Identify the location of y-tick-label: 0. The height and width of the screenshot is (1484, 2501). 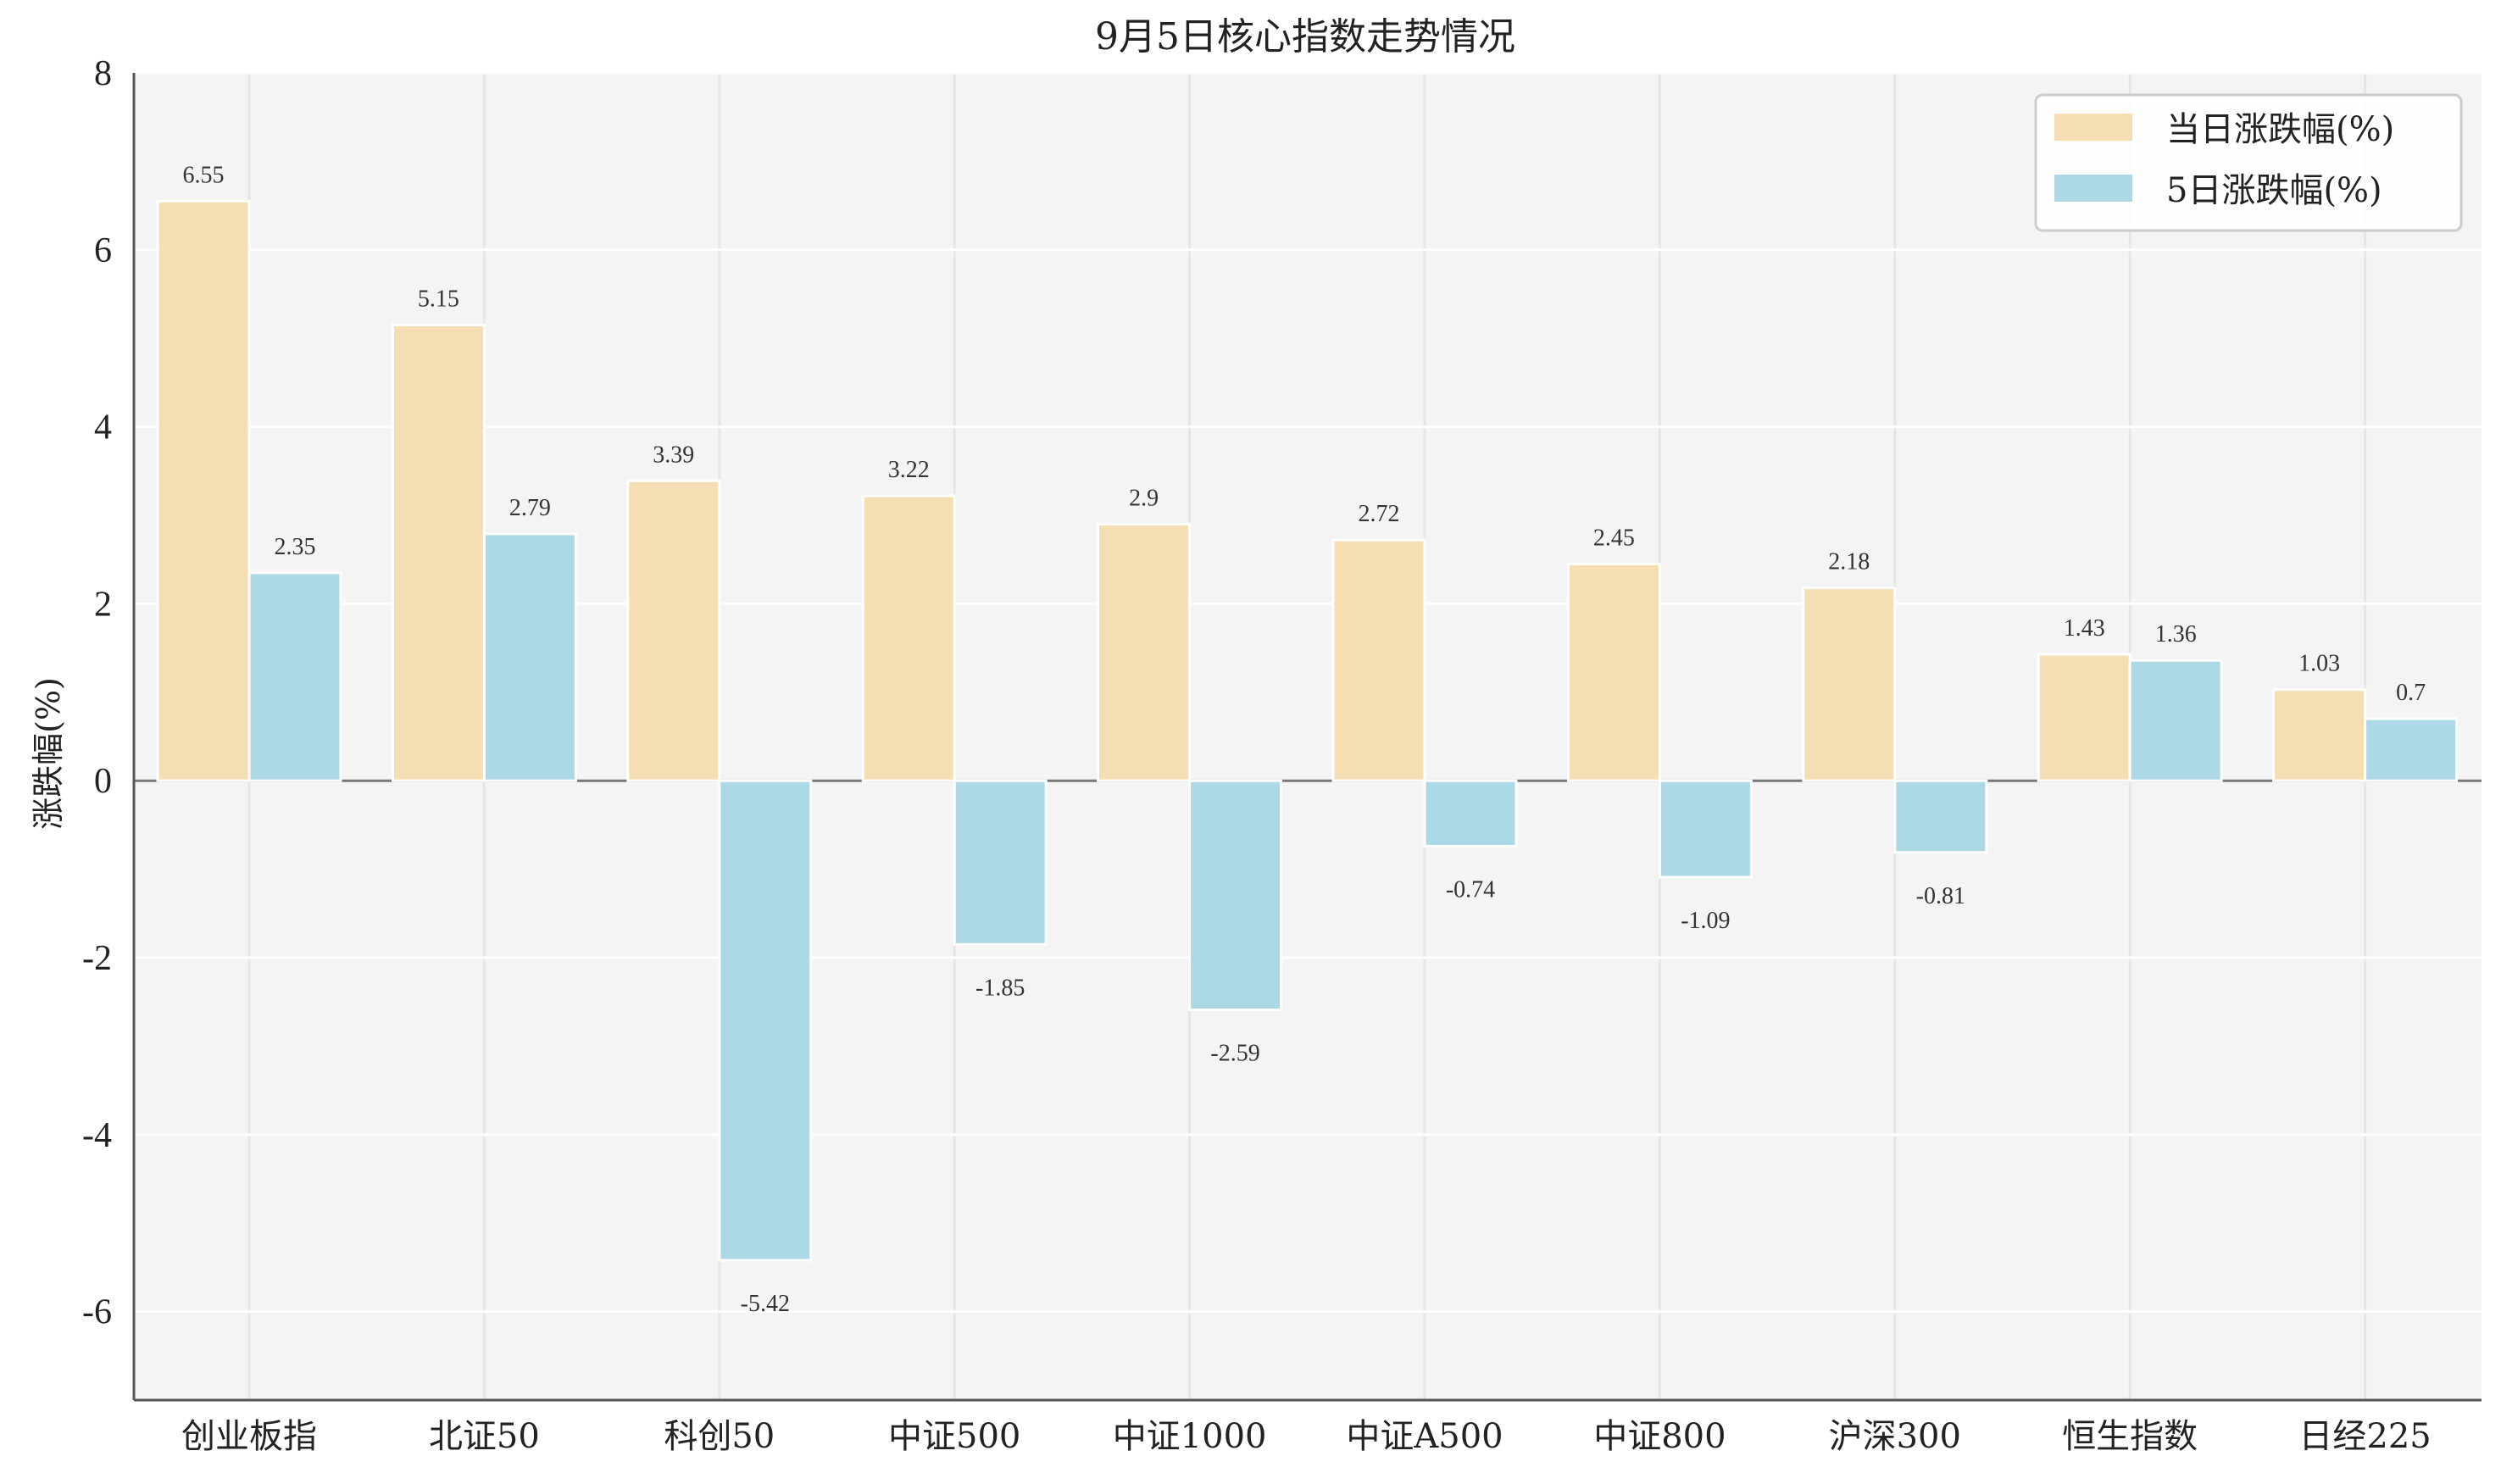
(103, 782).